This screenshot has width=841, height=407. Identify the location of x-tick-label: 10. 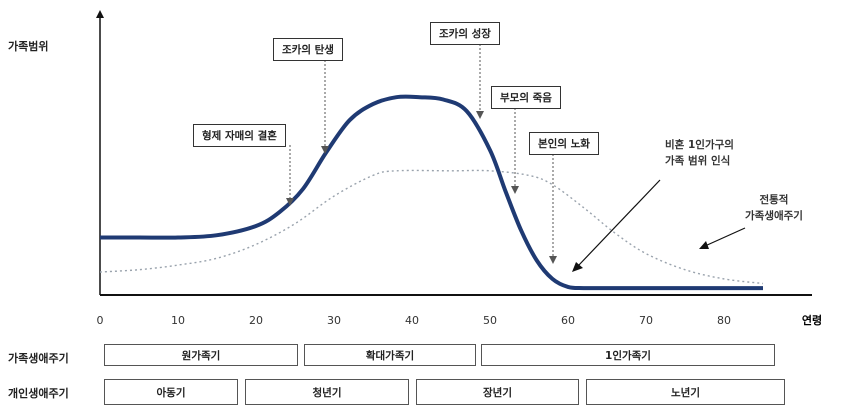
(178, 320).